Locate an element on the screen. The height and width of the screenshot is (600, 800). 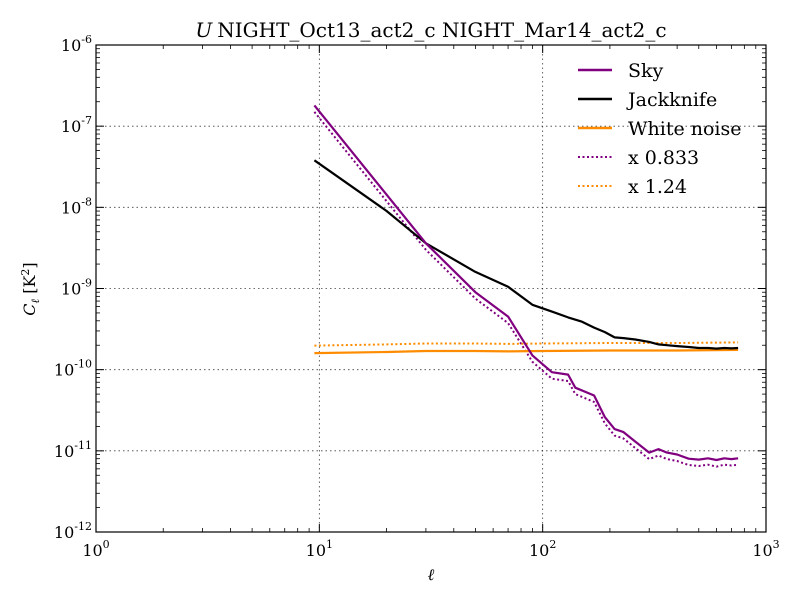
chart-title-main: NIGHT_Oct13_act2_c NIGHT_Mar14_act2_c is located at coordinates (441, 30).